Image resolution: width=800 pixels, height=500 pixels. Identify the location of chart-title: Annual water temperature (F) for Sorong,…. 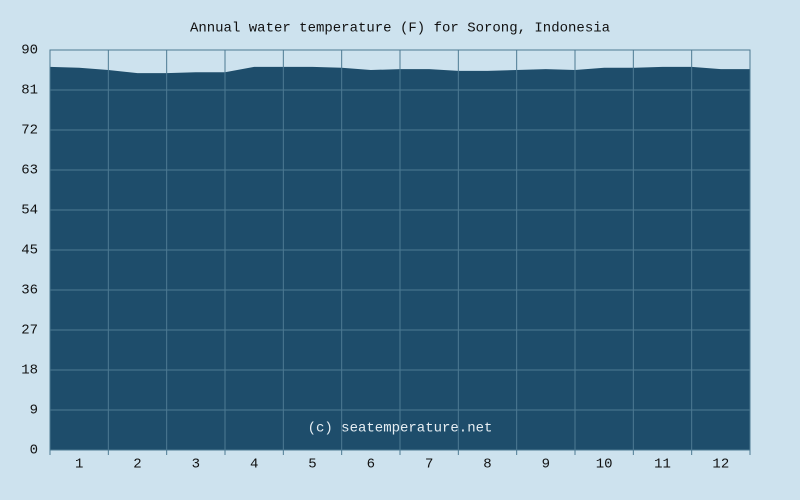
(400, 29).